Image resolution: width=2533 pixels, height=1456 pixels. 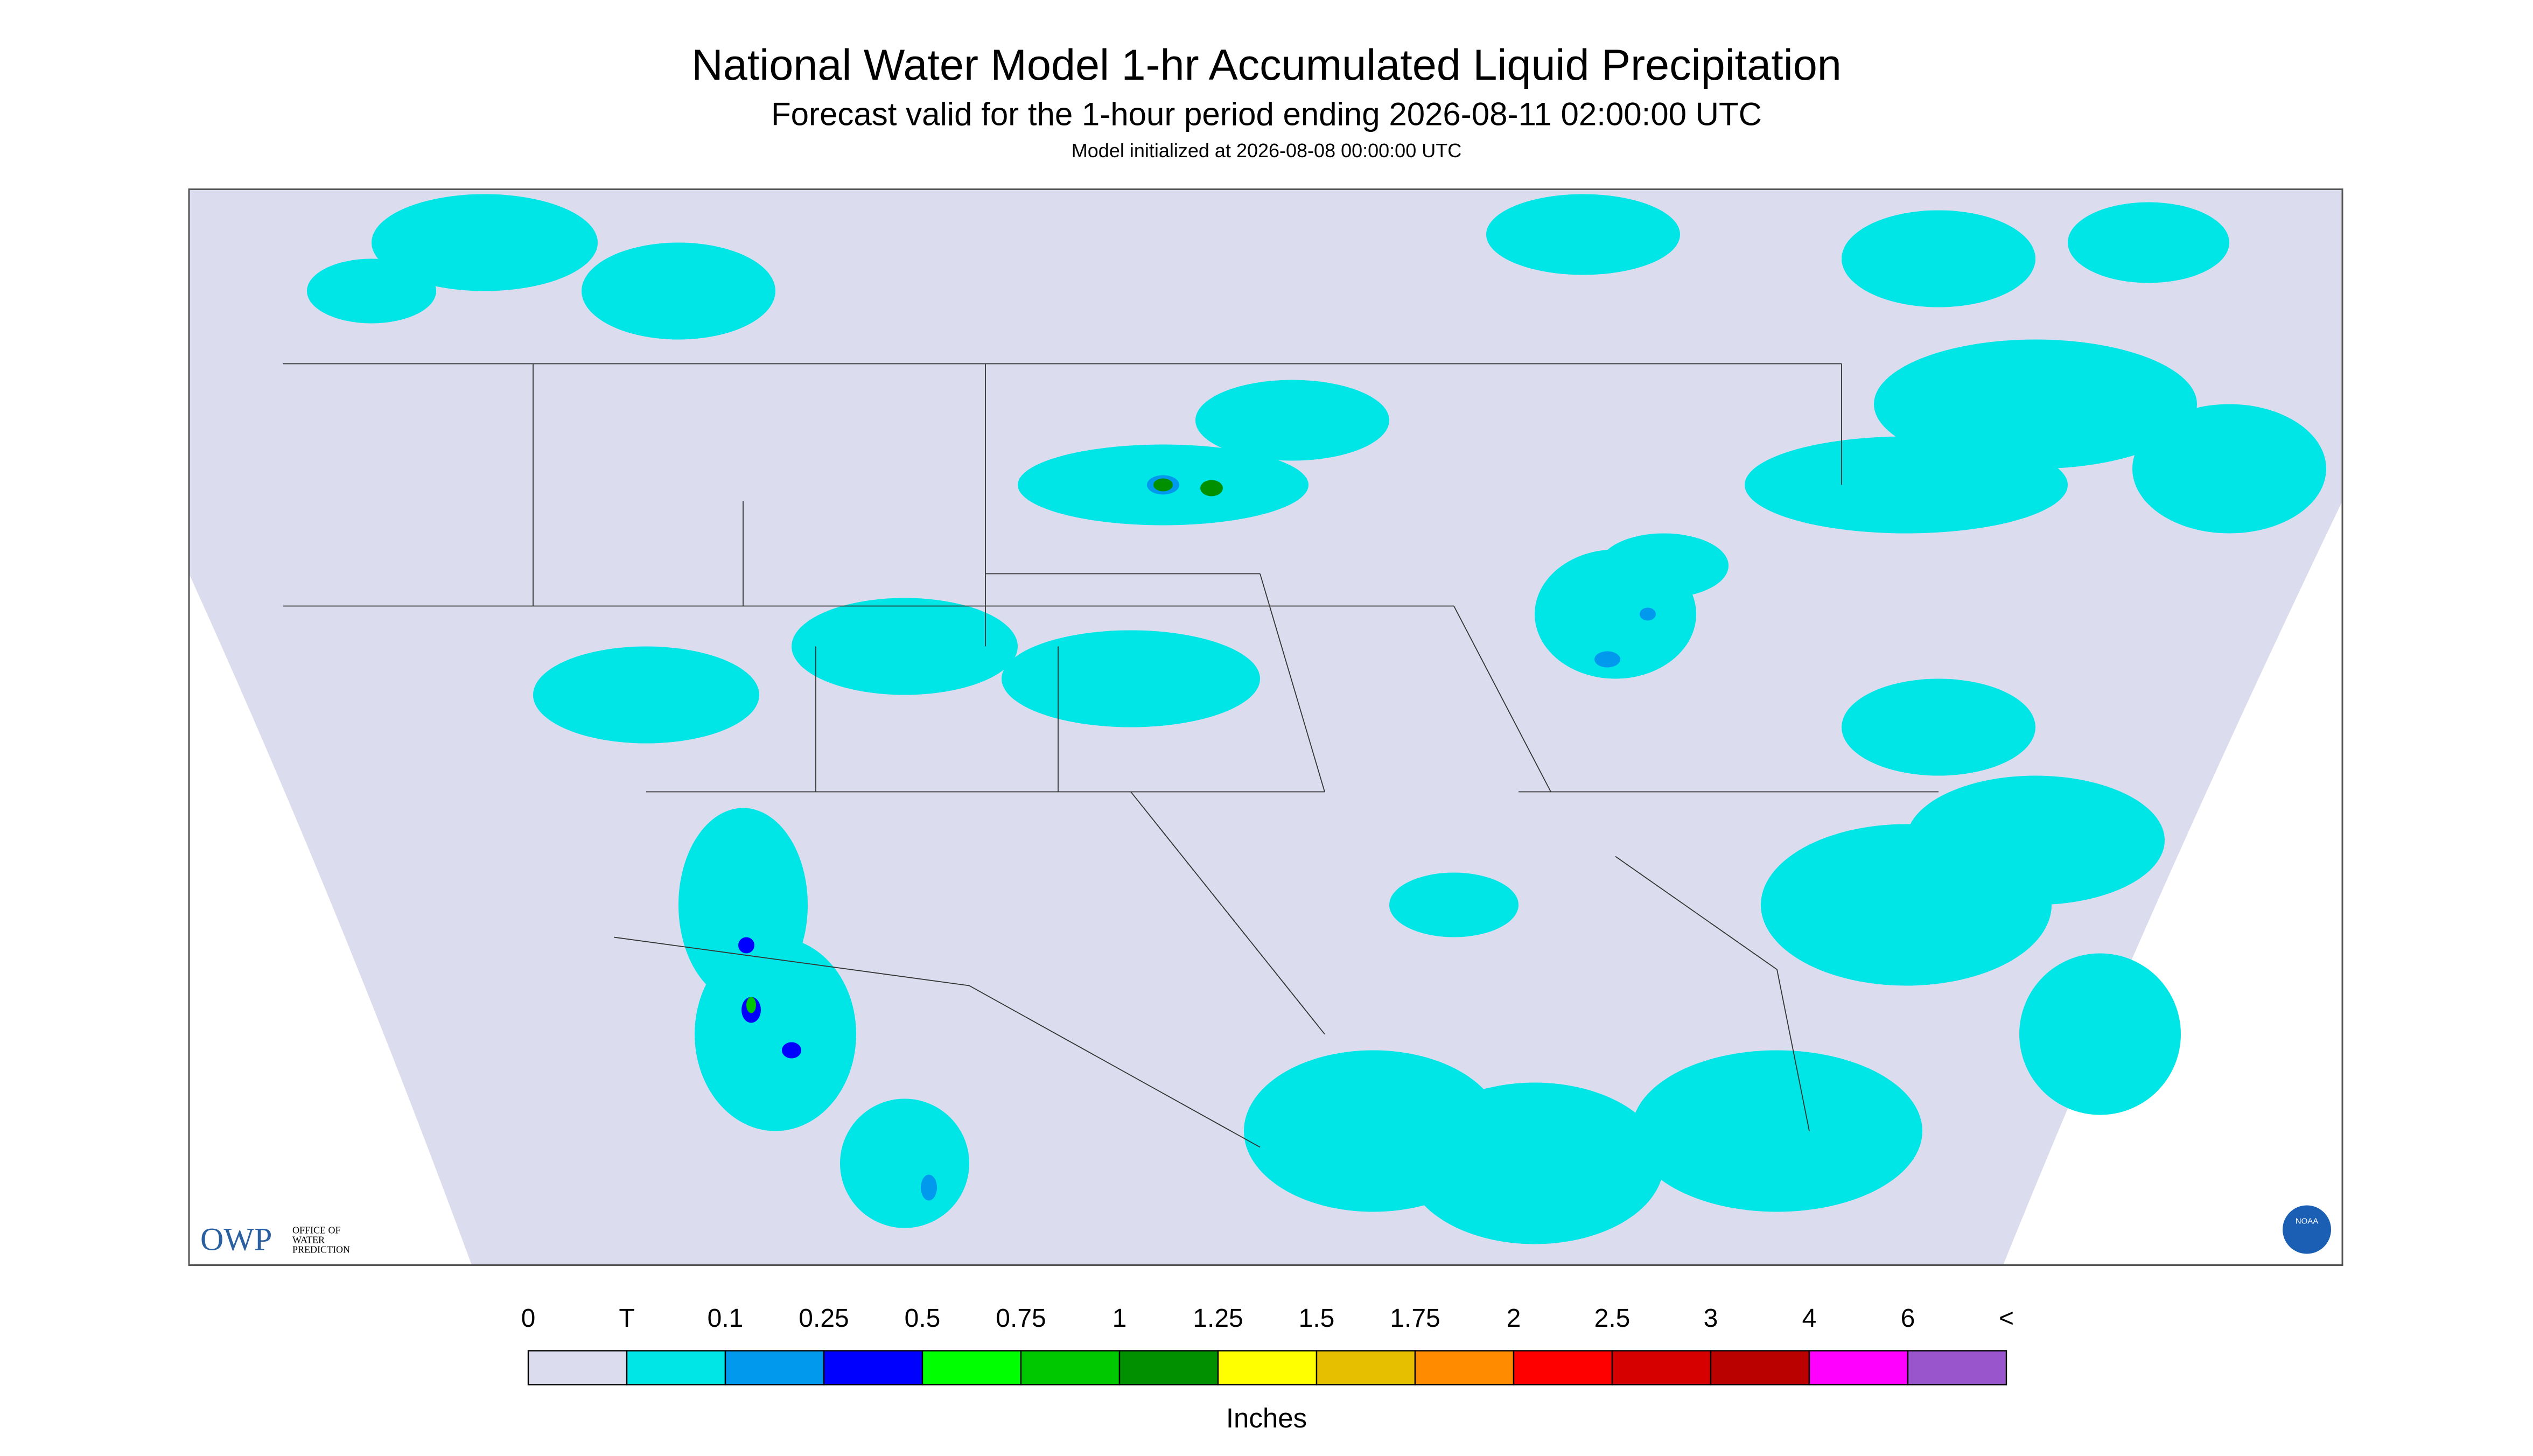 What do you see at coordinates (1711, 1318) in the screenshot?
I see `legend-label: 3` at bounding box center [1711, 1318].